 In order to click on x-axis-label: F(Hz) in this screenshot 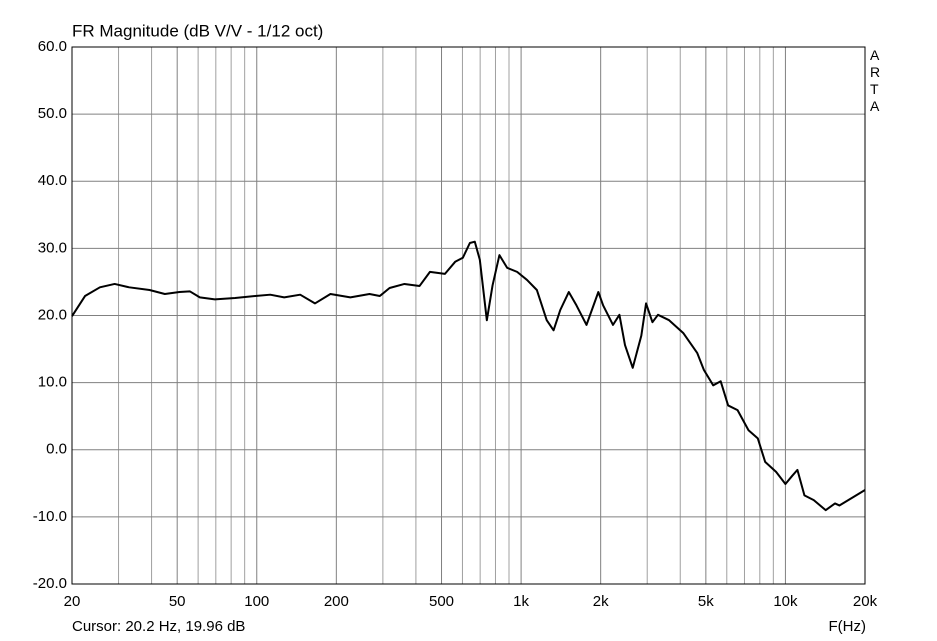, I will do `click(848, 626)`.